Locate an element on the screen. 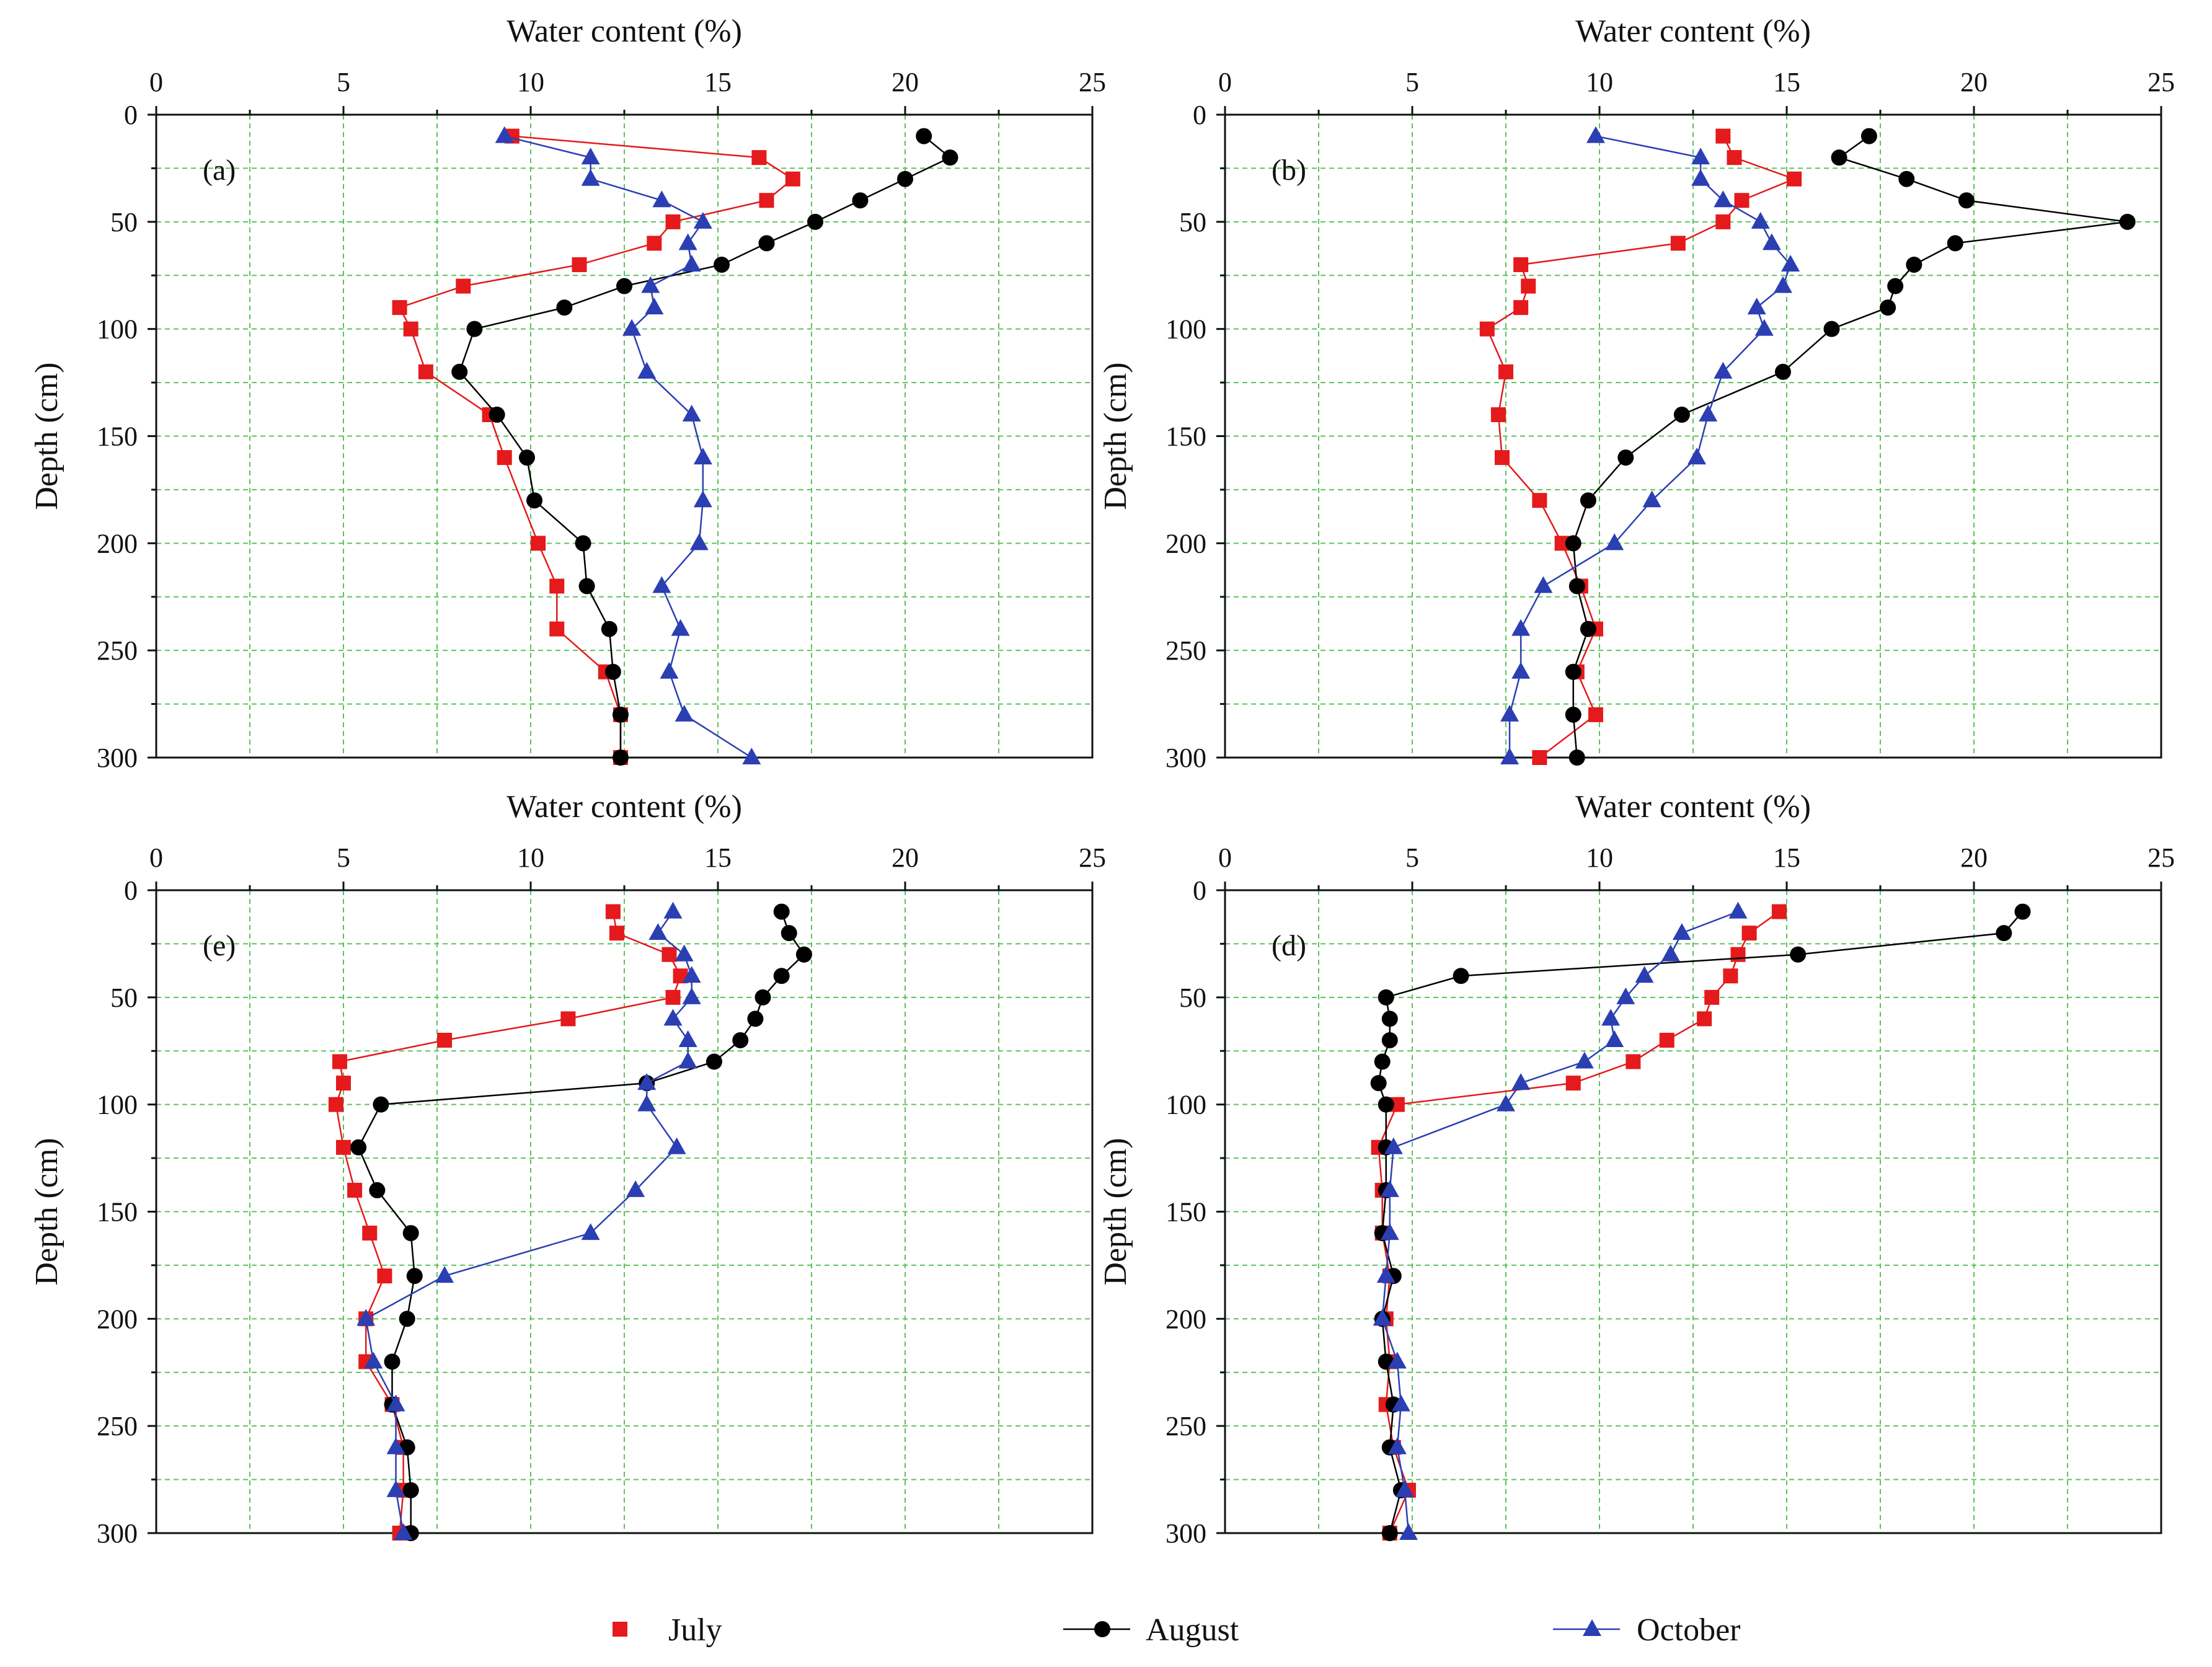 Image resolution: width=2212 pixels, height=1667 pixels. legend: July August October is located at coordinates (1176, 1630).